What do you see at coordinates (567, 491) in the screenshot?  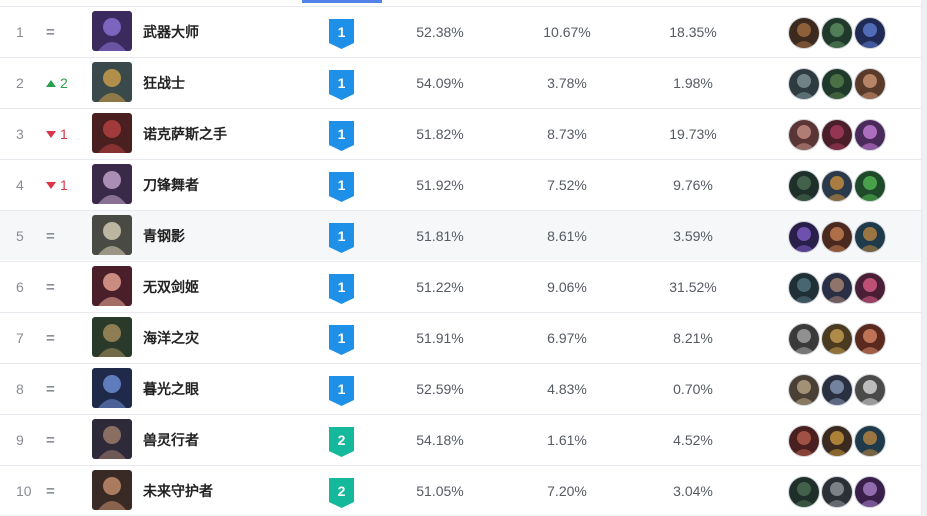 I see `pick-rate: 7.20%` at bounding box center [567, 491].